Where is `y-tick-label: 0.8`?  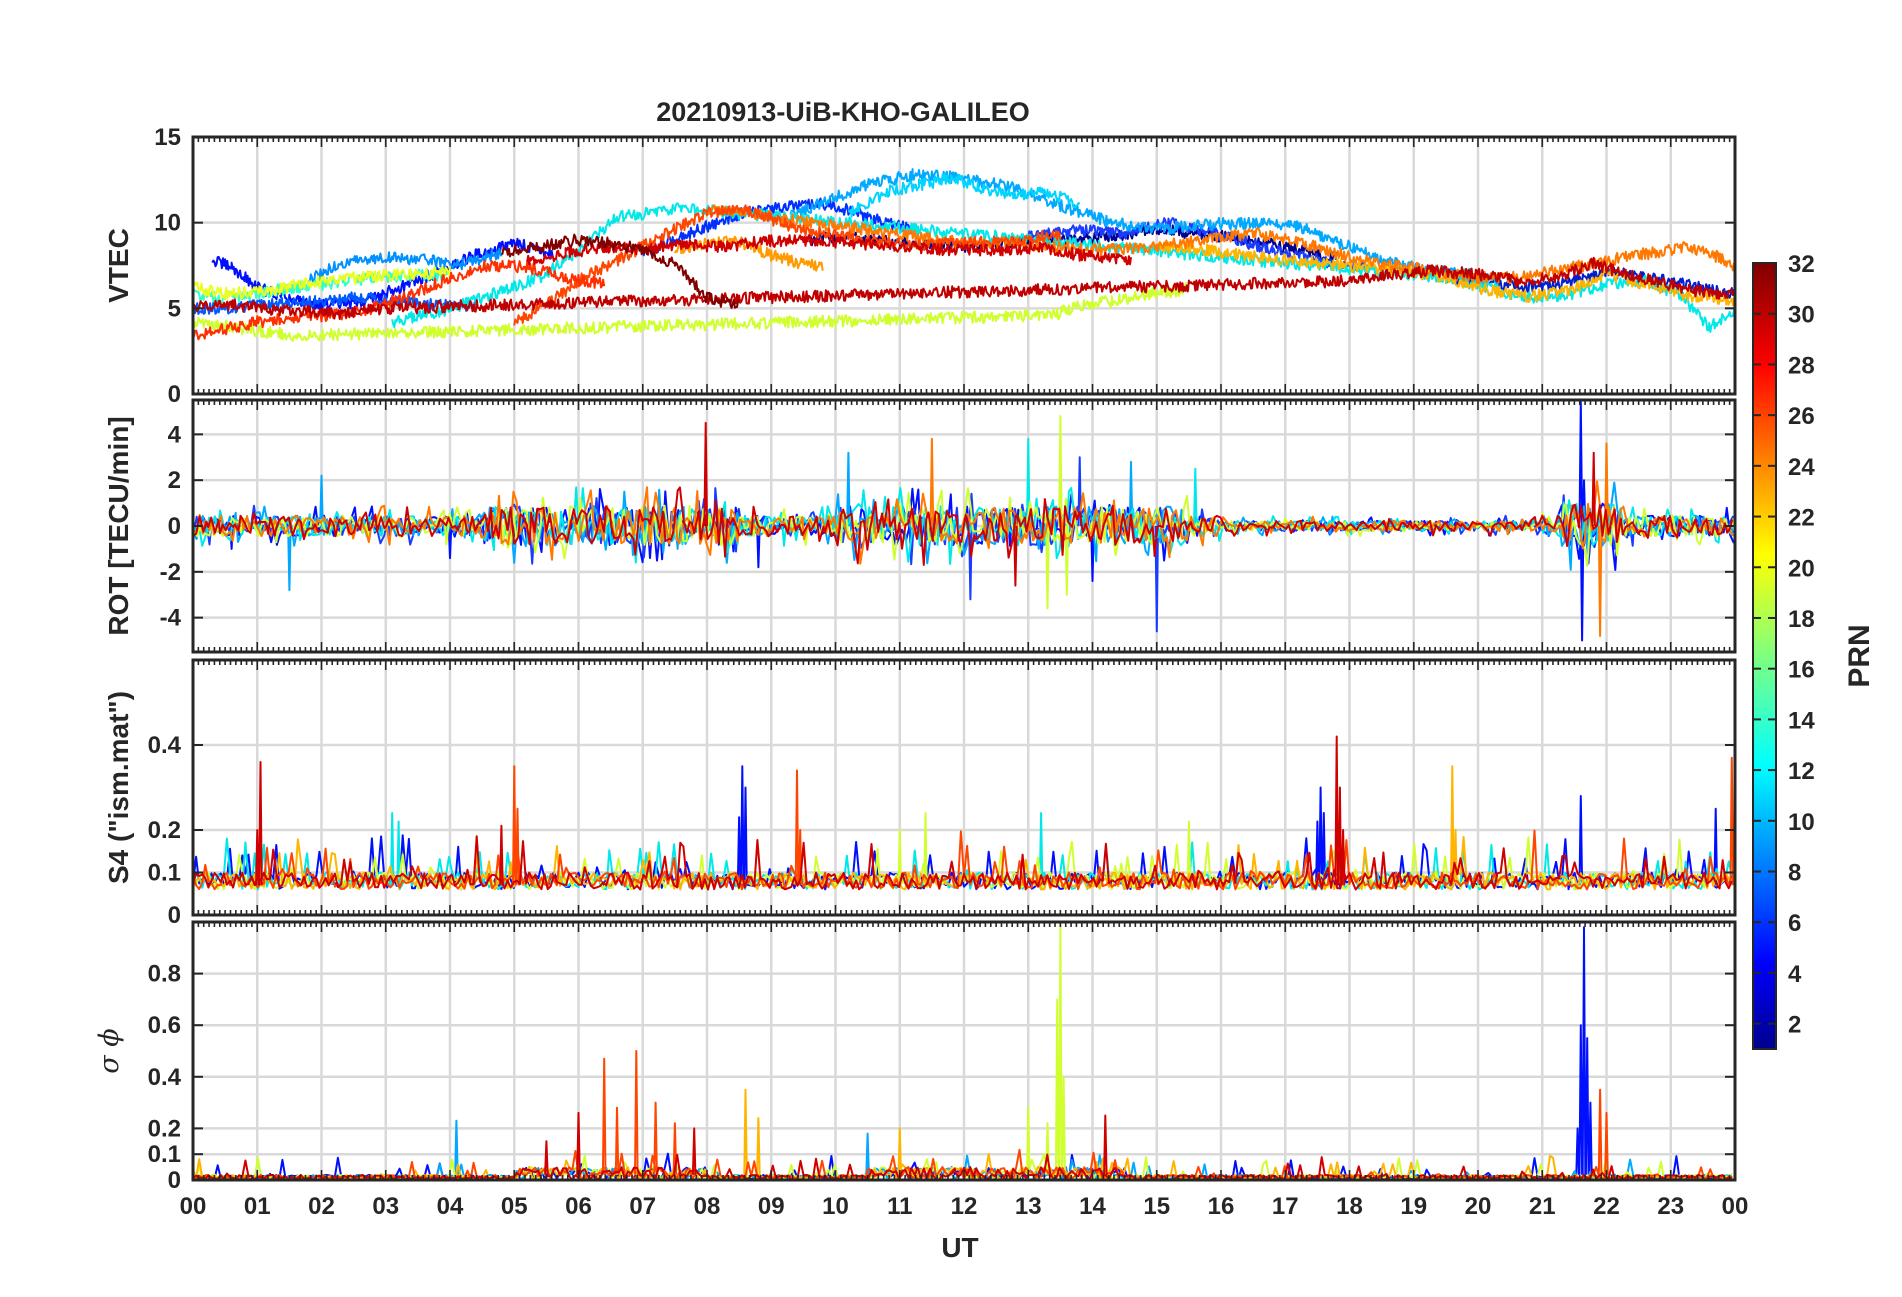
y-tick-label: 0.8 is located at coordinates (164, 974).